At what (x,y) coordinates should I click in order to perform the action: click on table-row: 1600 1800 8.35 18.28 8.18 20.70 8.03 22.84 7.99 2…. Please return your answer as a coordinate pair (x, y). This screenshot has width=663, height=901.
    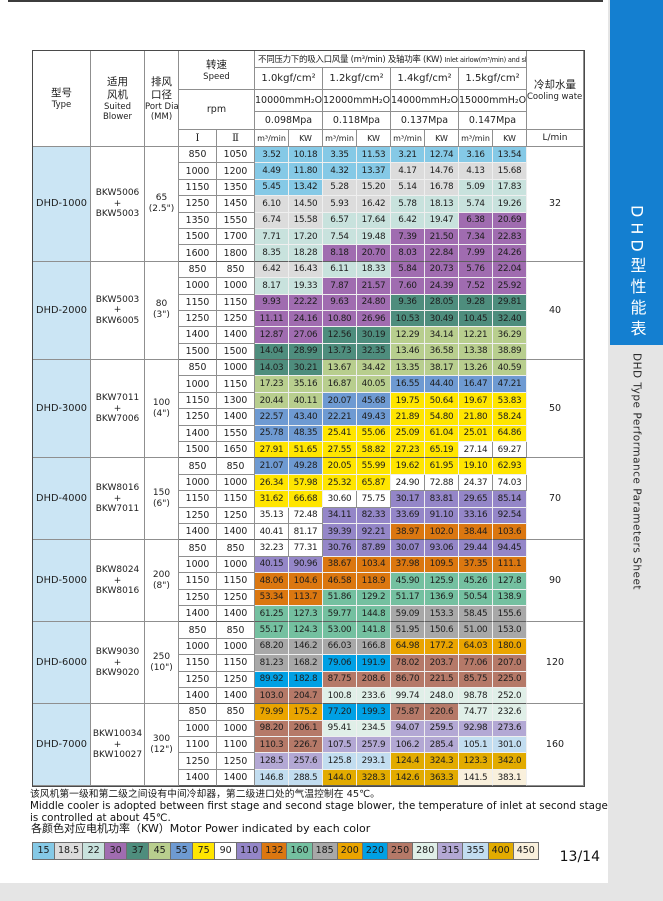
    Looking at the image, I should click on (308, 253).